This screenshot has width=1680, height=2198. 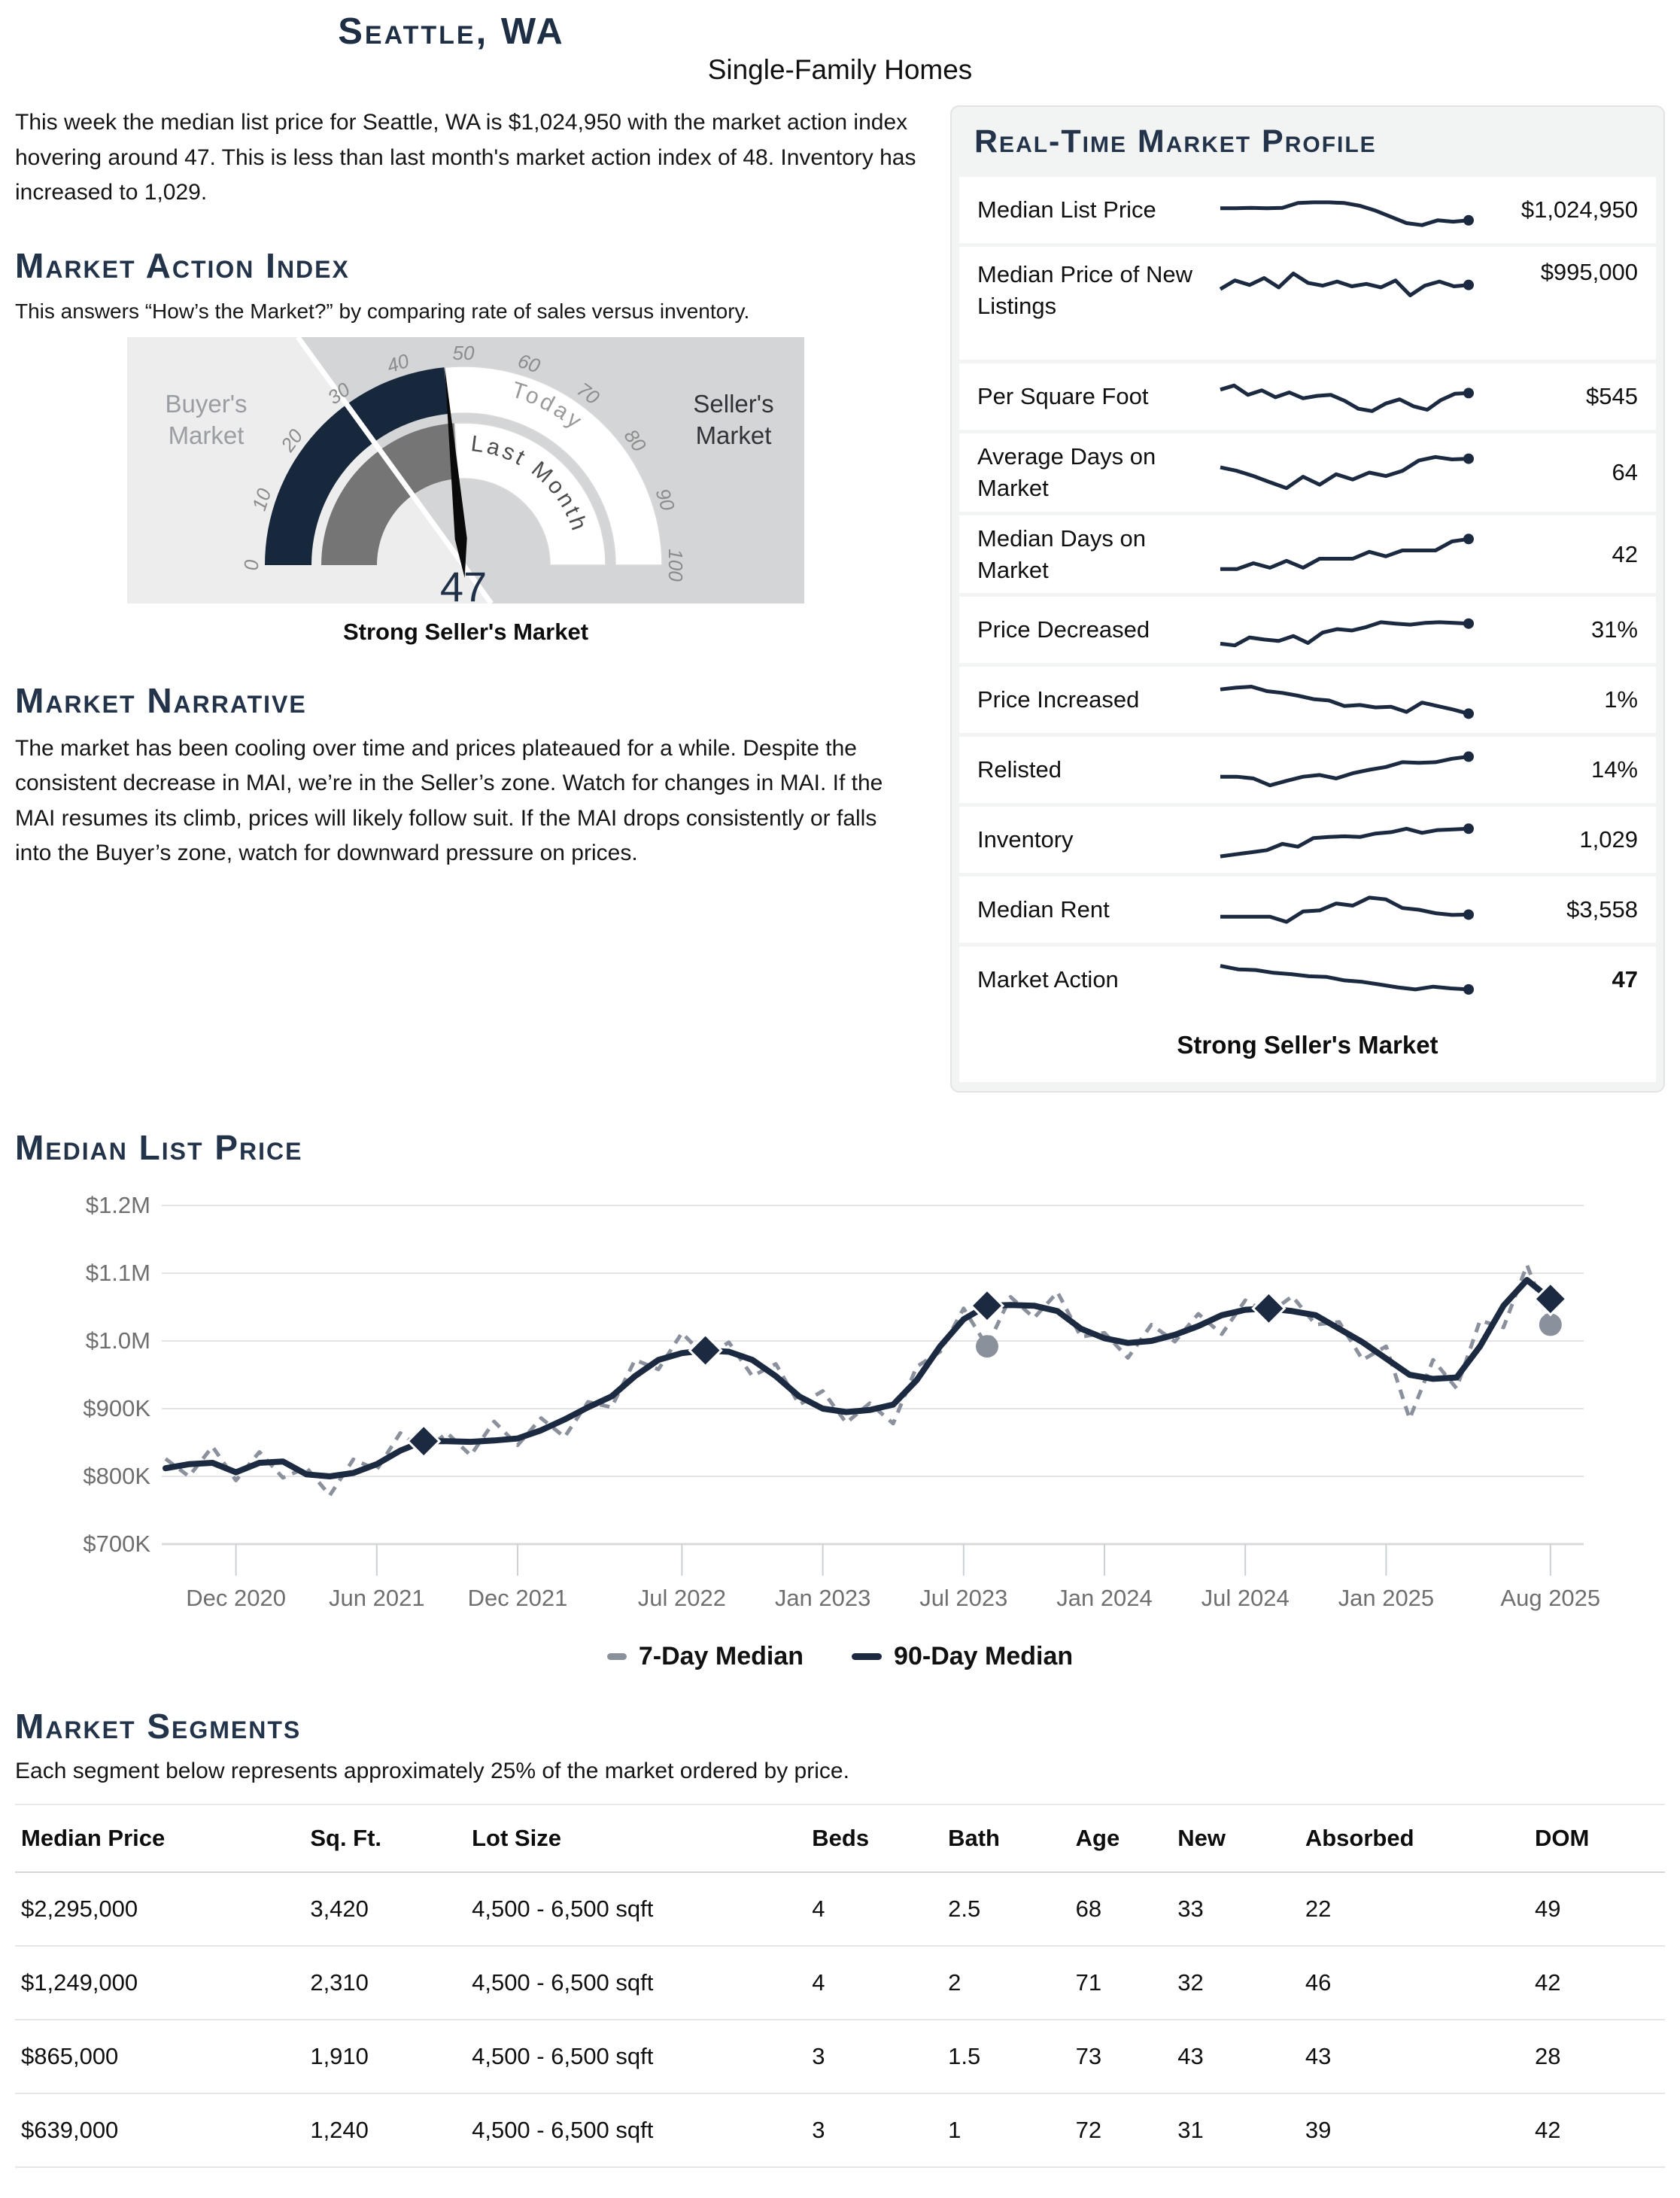 What do you see at coordinates (346, 1839) in the screenshot?
I see `segments-column-header: Sq. Ft.` at bounding box center [346, 1839].